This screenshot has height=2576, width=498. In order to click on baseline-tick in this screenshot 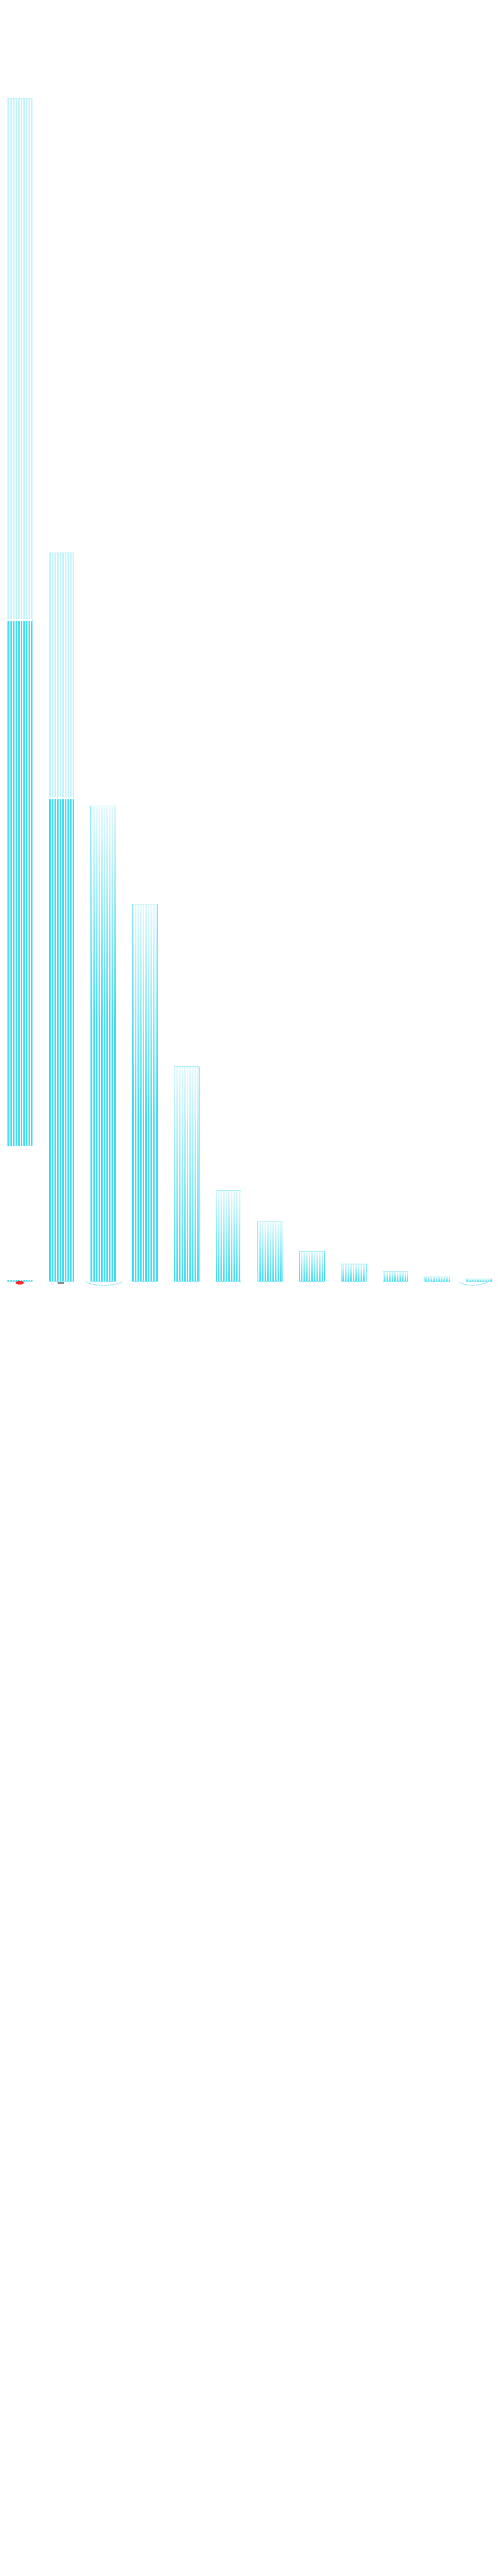, I will do `click(61, 1283)`.